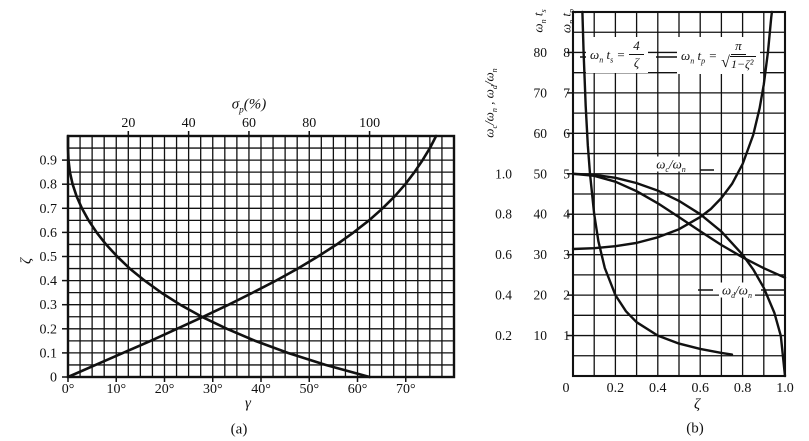  Describe the element at coordinates (213, 389) in the screenshot. I see `svg-text: 30°` at that location.